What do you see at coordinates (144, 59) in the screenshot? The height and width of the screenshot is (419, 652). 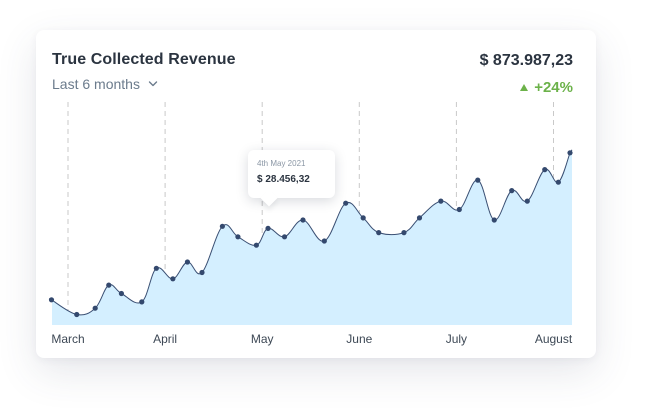 I see `card-title: True Collected Revenue` at bounding box center [144, 59].